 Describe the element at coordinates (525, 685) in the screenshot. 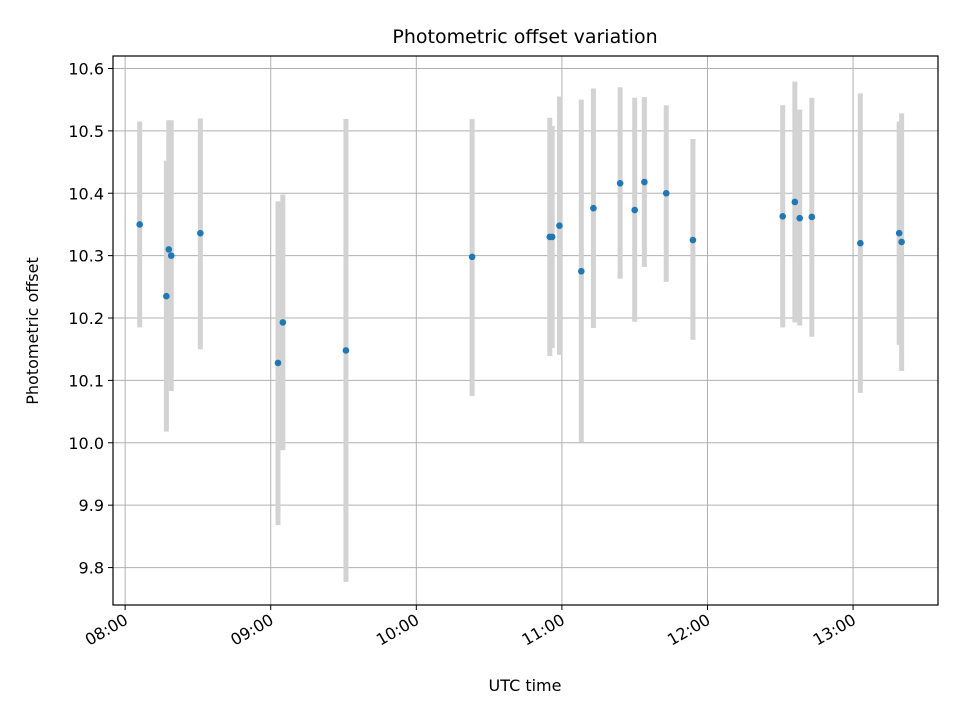

I see `x-axis-label: UTC time` at that location.